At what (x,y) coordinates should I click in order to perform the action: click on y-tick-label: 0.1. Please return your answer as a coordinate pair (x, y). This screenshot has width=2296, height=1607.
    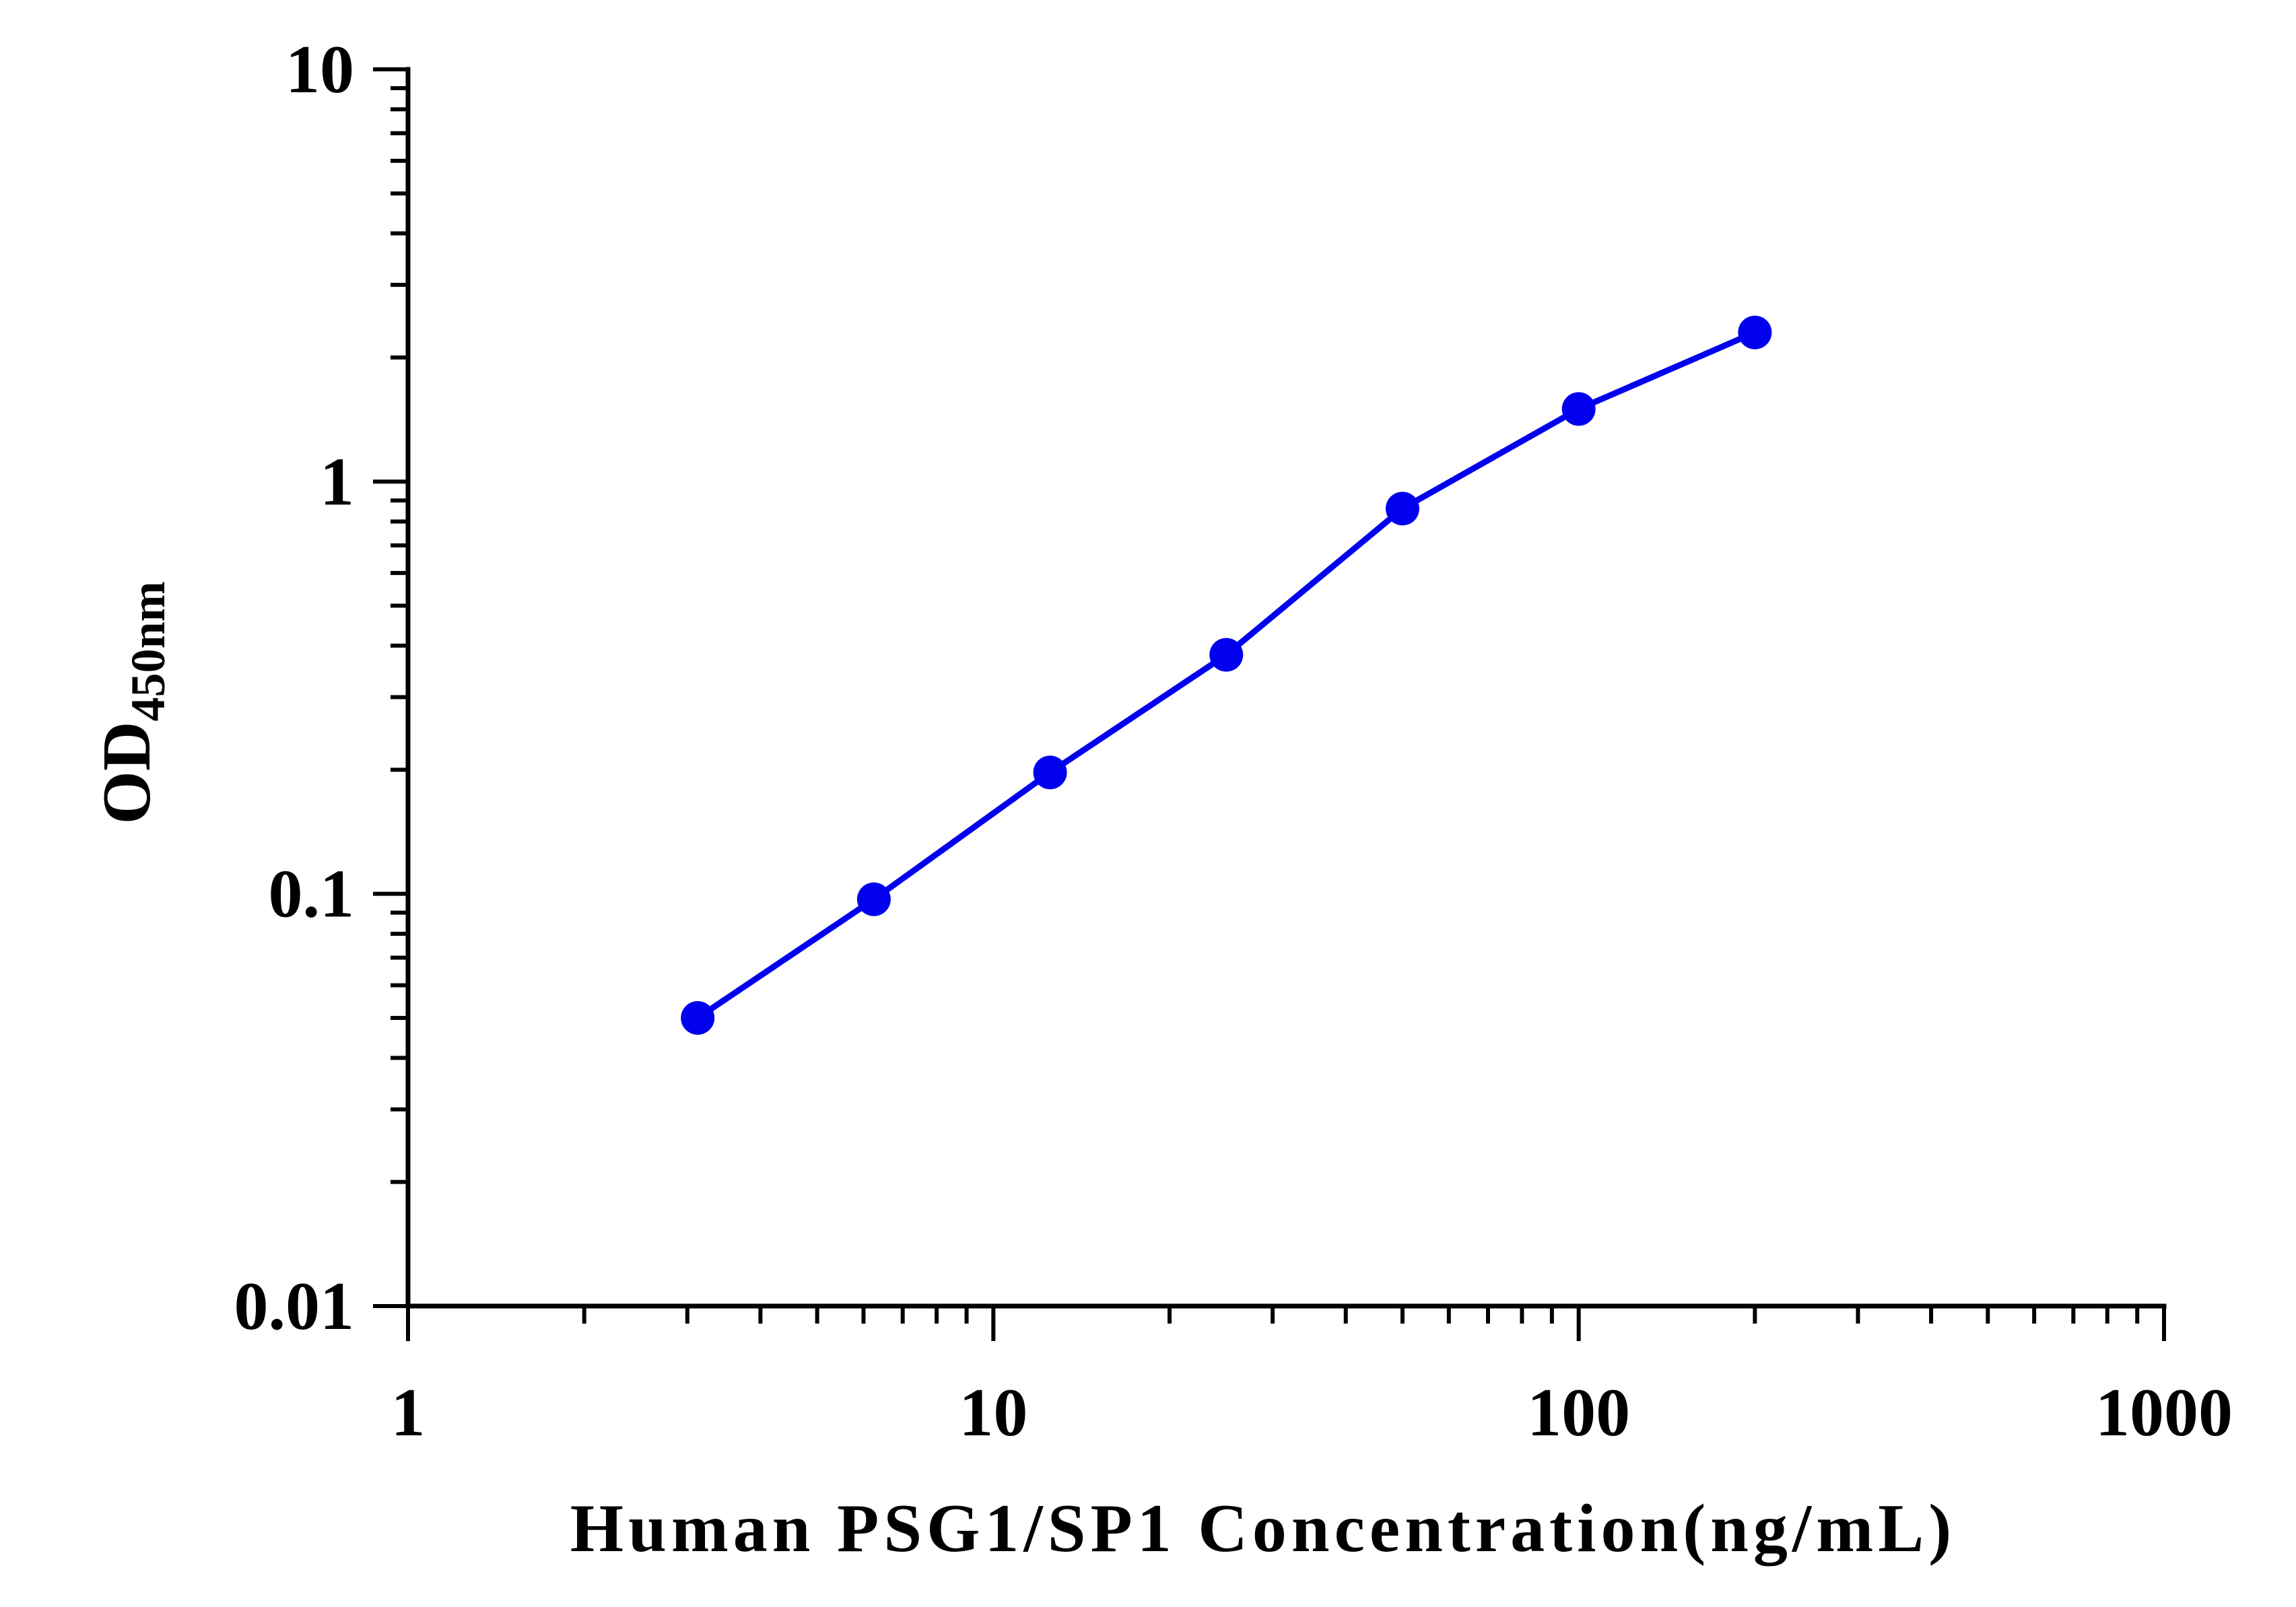
    Looking at the image, I should click on (312, 894).